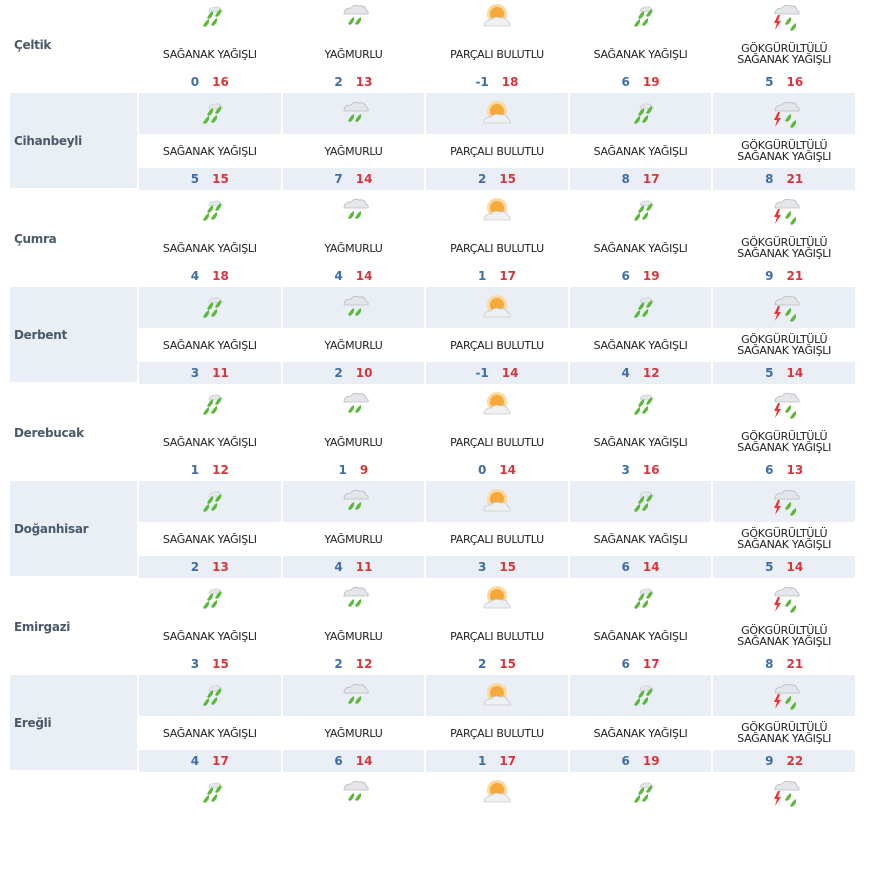 The image size is (872, 869). Describe the element at coordinates (795, 179) in the screenshot. I see `max-temp: 21` at that location.